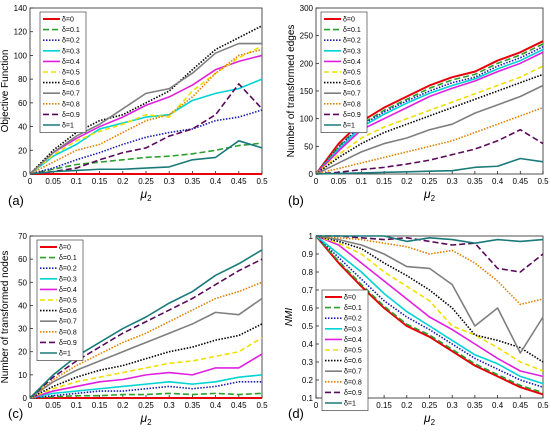 The width and height of the screenshot is (550, 431). What do you see at coordinates (307, 91) in the screenshot?
I see `y-tick-label: 150` at bounding box center [307, 91].